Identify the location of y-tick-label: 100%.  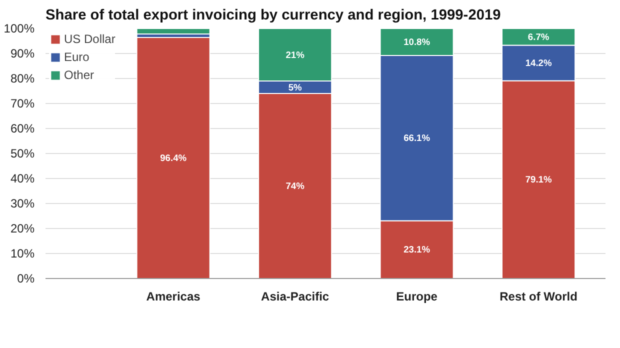
(19, 29).